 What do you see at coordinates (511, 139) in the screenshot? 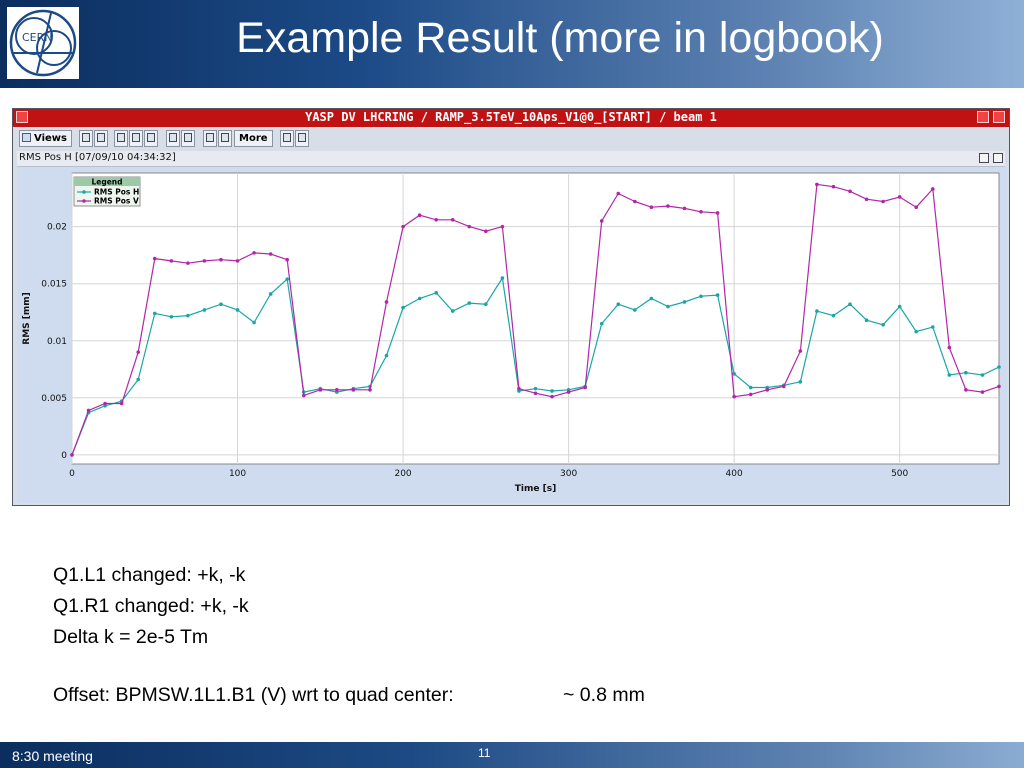
I see `toolbar: Views More` at bounding box center [511, 139].